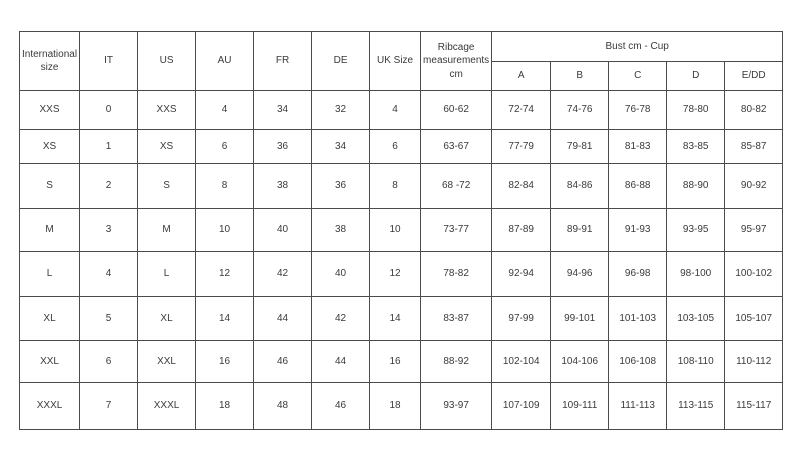 This screenshot has width=792, height=468. Describe the element at coordinates (638, 76) in the screenshot. I see `col-header-cup-c: C` at that location.